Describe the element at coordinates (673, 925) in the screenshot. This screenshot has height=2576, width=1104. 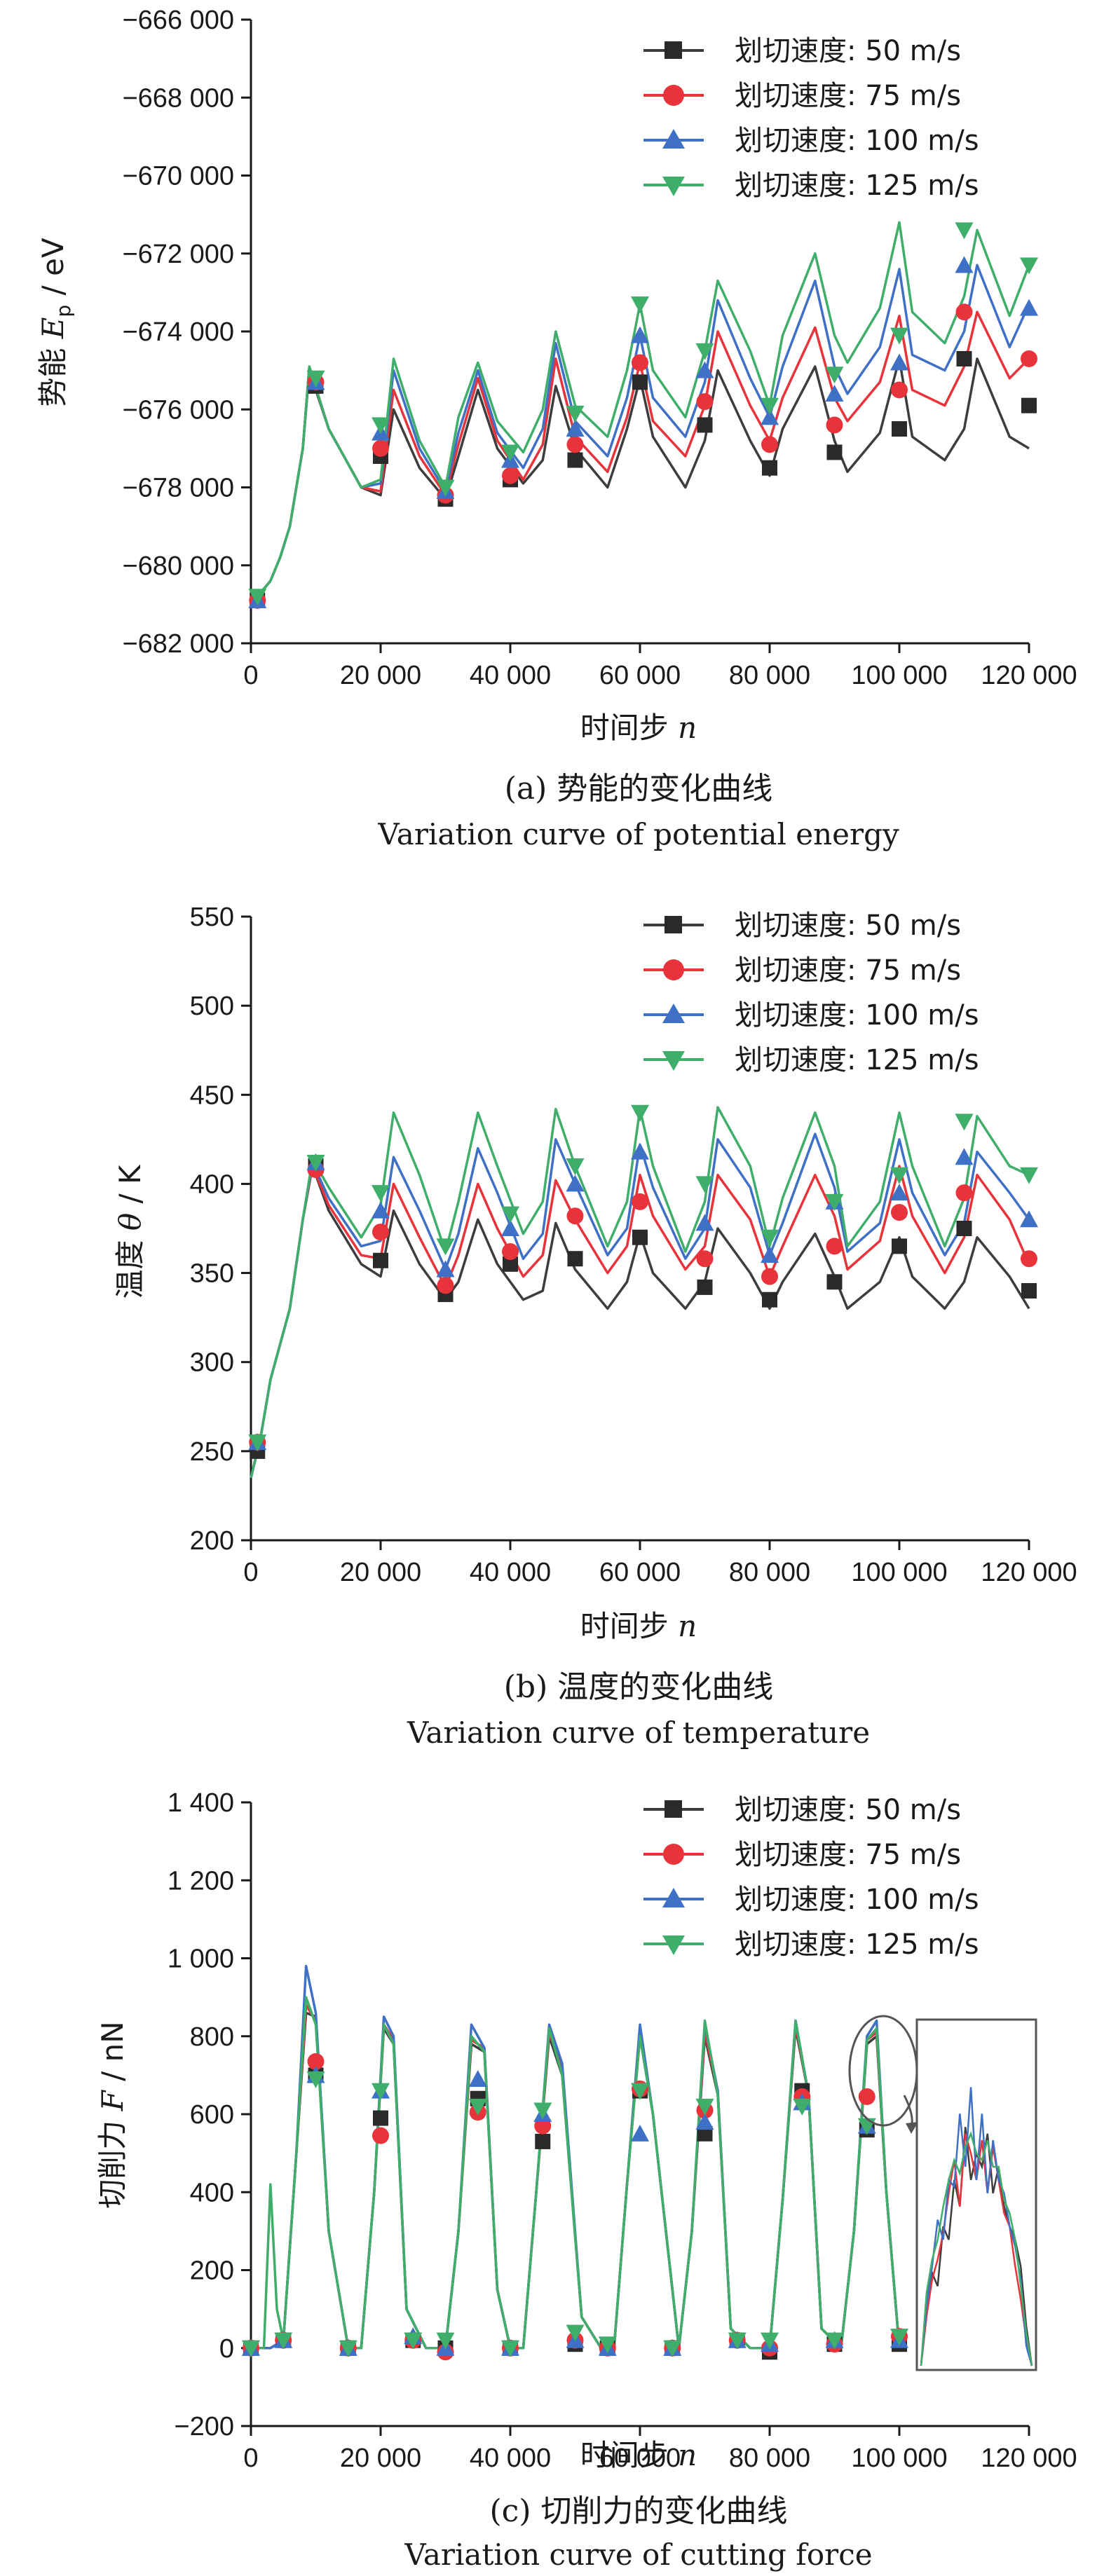
I see `legend-marker-square` at that location.